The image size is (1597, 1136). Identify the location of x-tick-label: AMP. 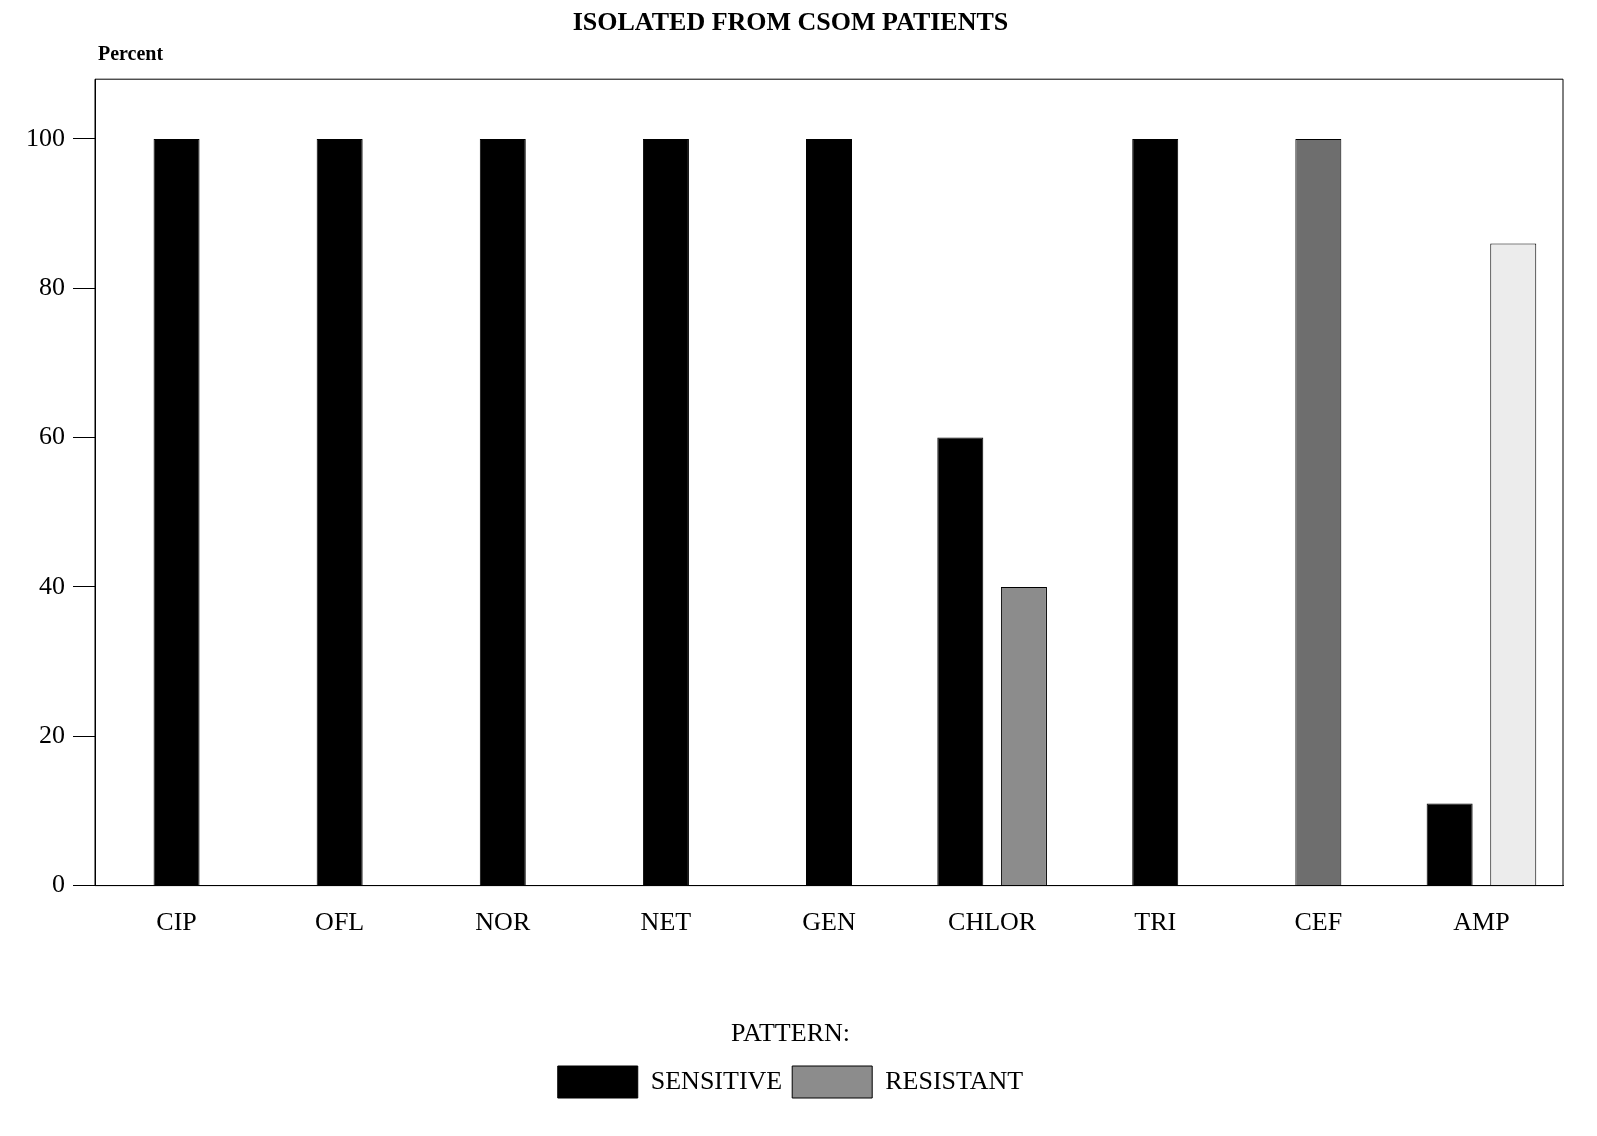
(1481, 922).